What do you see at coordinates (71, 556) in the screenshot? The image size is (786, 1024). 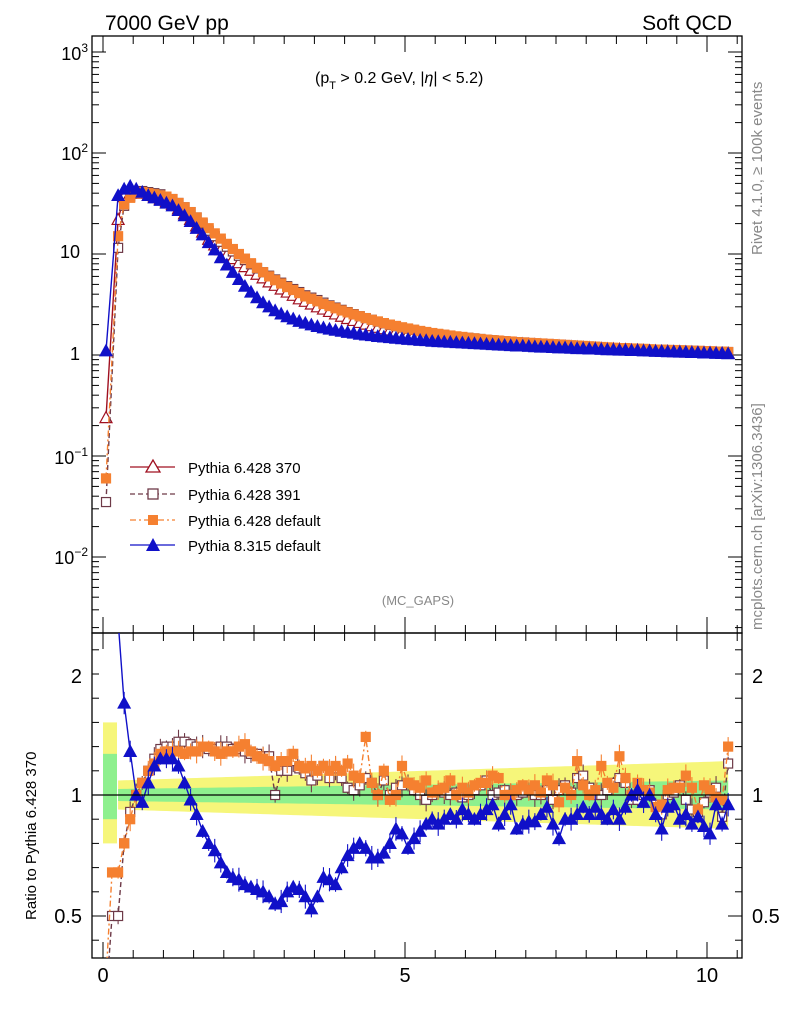 I see `y-tick-0.01: 10−2` at bounding box center [71, 556].